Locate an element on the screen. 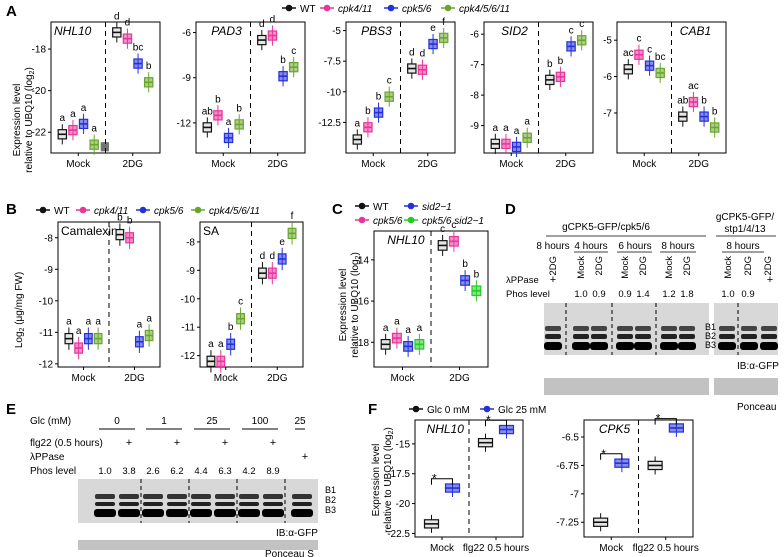  legend-label: Glc 25 mM is located at coordinates (522, 410).